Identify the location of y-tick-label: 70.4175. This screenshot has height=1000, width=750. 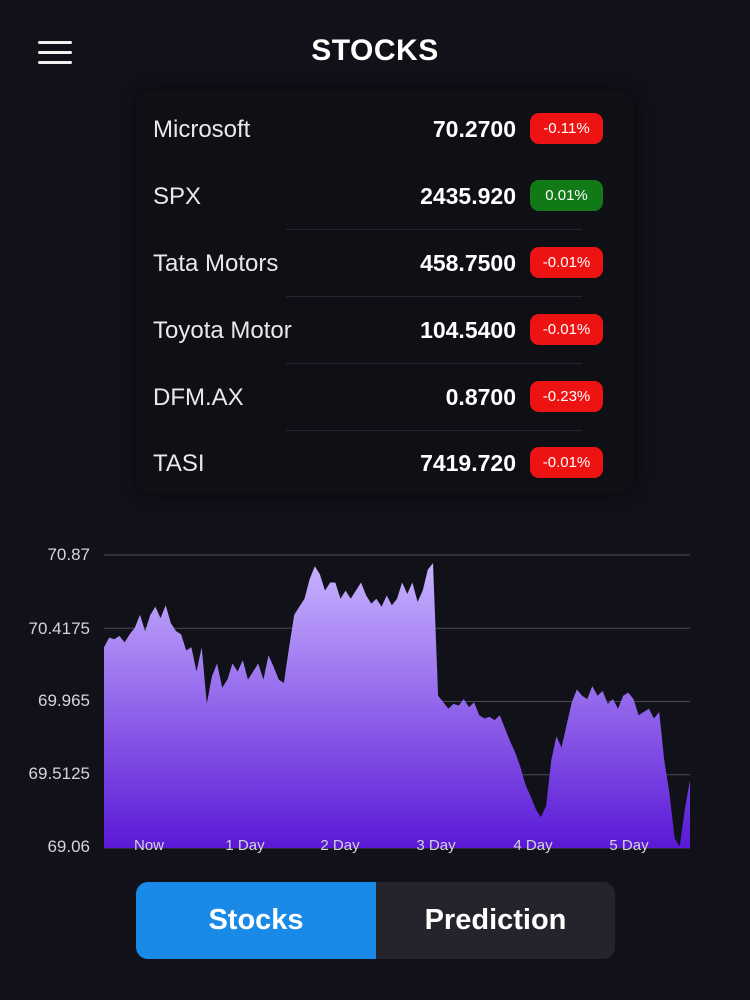
(59, 628).